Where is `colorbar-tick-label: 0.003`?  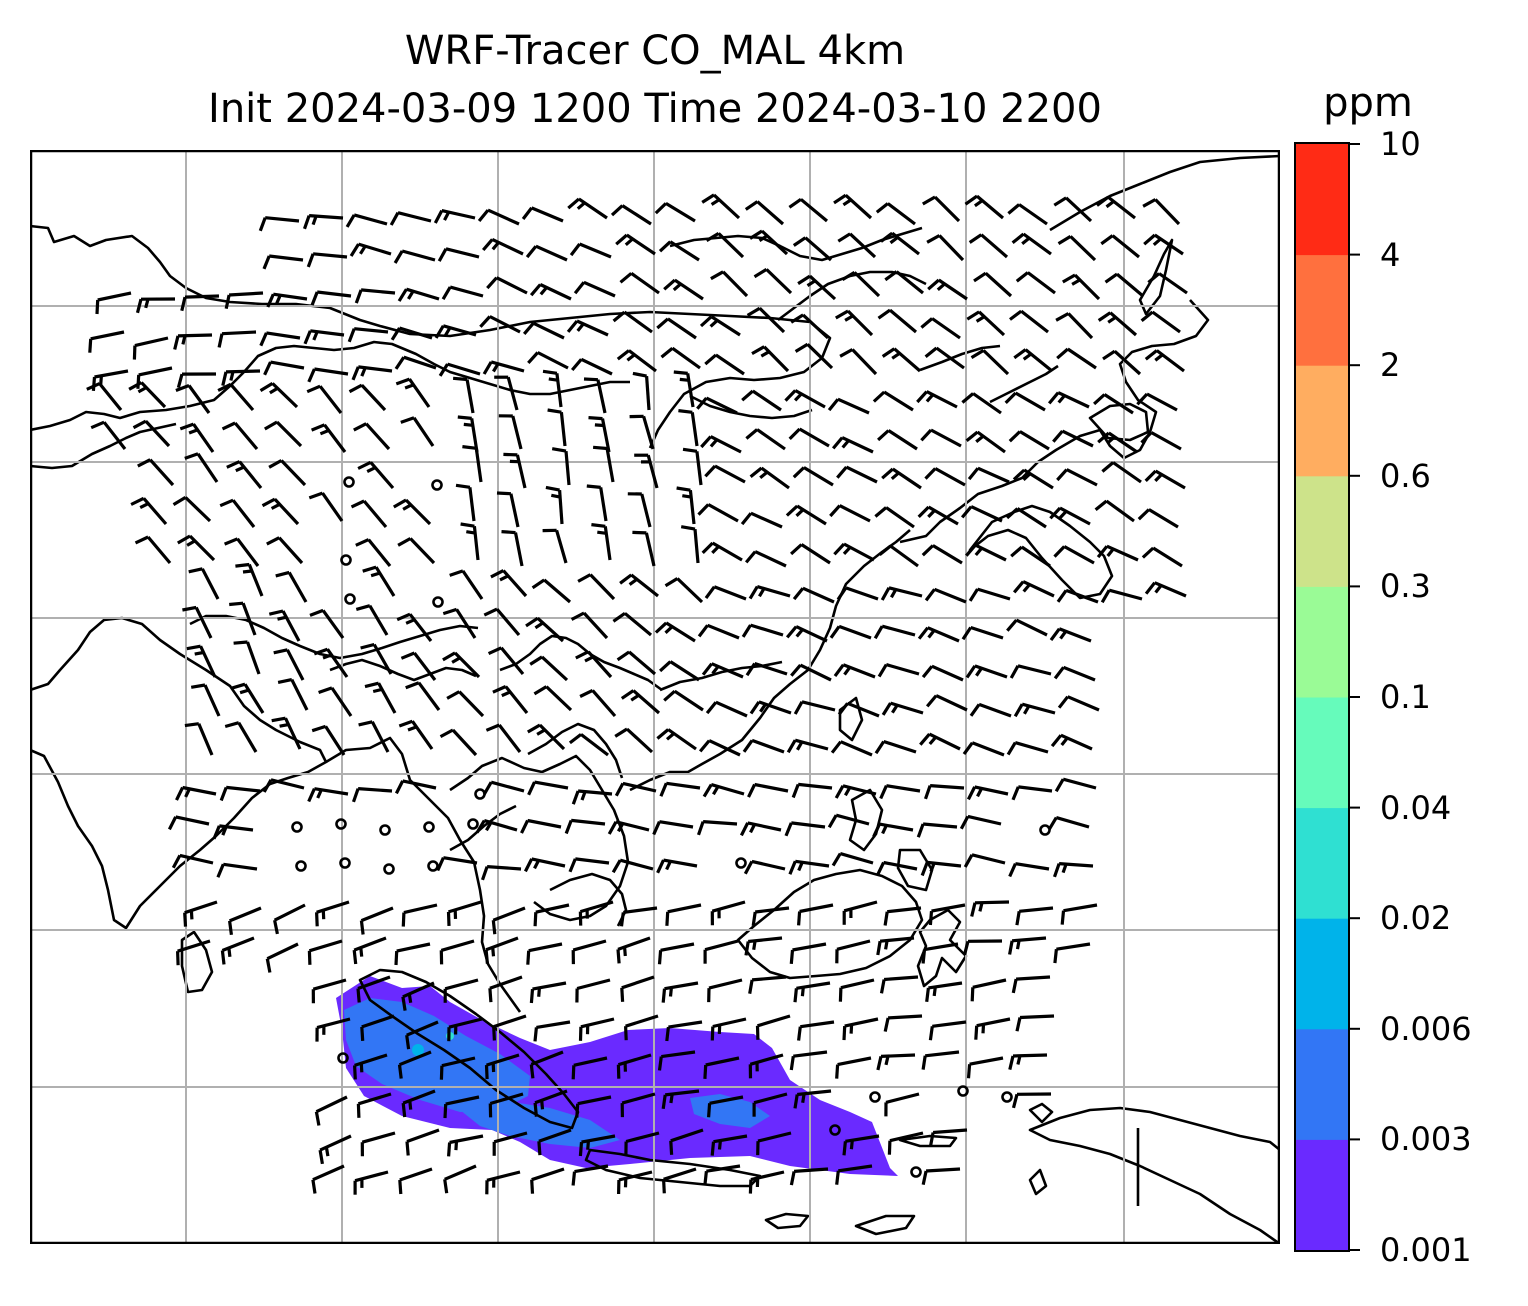
colorbar-tick-label: 0.003 is located at coordinates (1426, 1139).